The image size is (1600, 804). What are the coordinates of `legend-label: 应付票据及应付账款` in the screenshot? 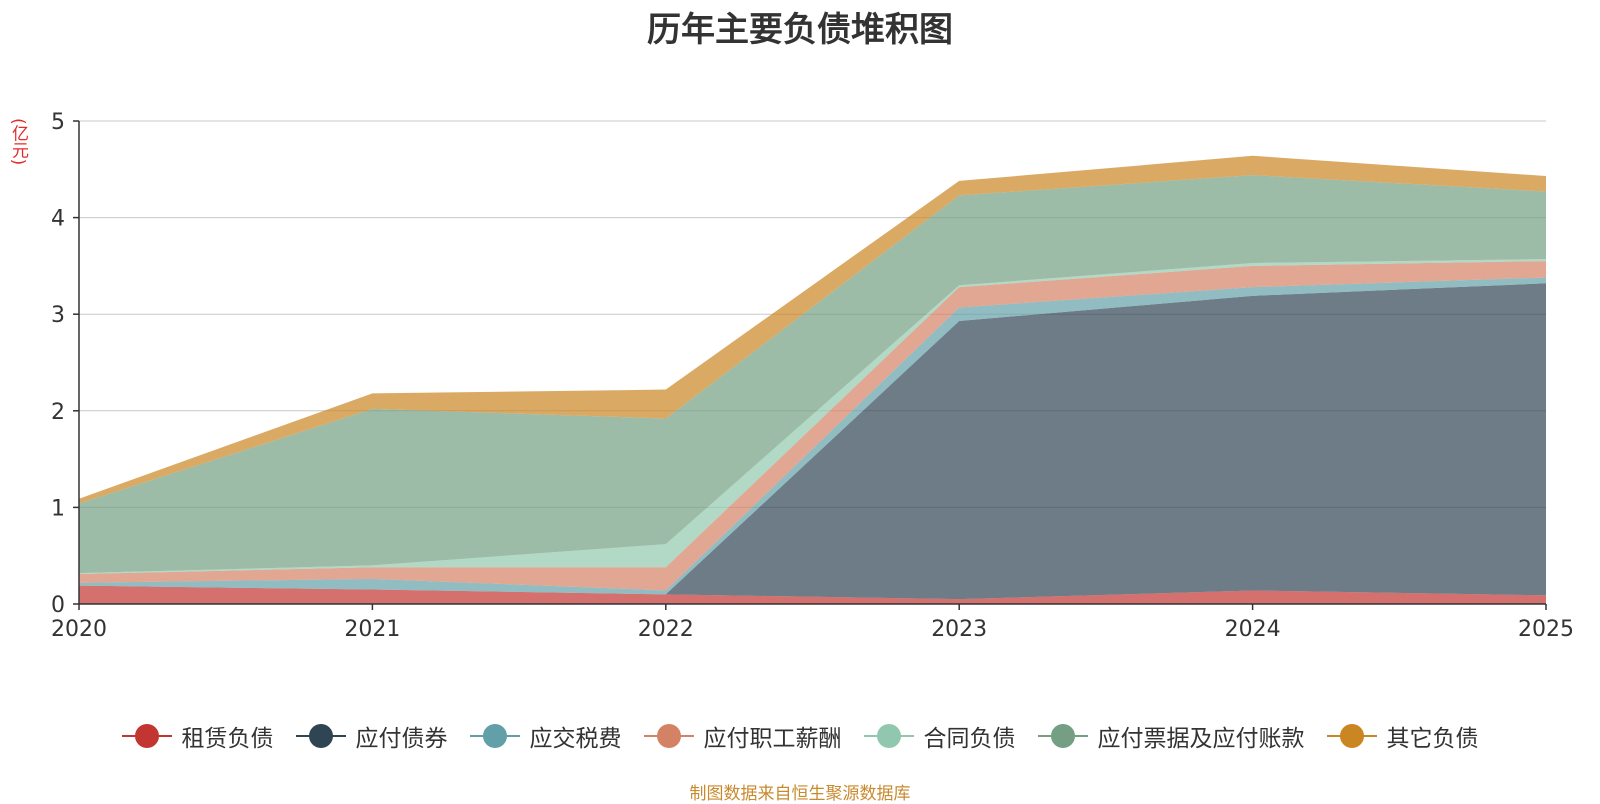 It's located at (1201, 739).